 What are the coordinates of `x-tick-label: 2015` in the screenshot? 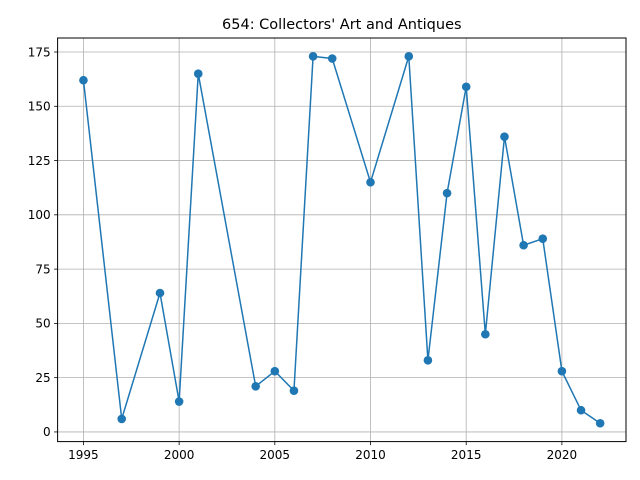 It's located at (466, 455).